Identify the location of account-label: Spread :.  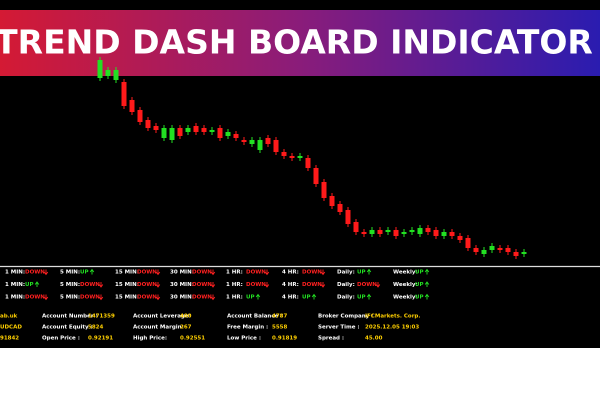
(331, 339).